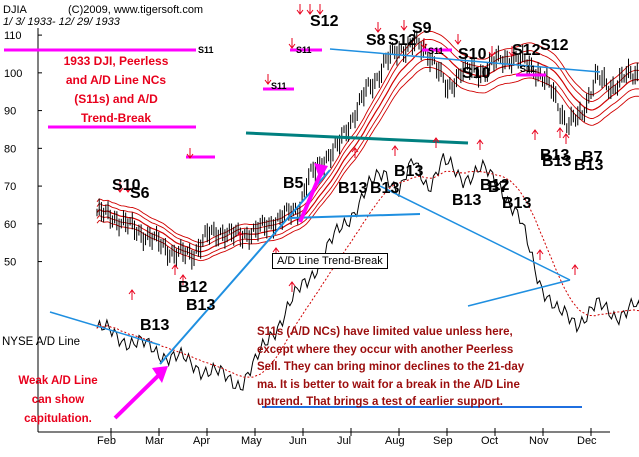 Image resolution: width=639 pixels, height=457 pixels. I want to click on signal-label: B12, so click(192, 287).